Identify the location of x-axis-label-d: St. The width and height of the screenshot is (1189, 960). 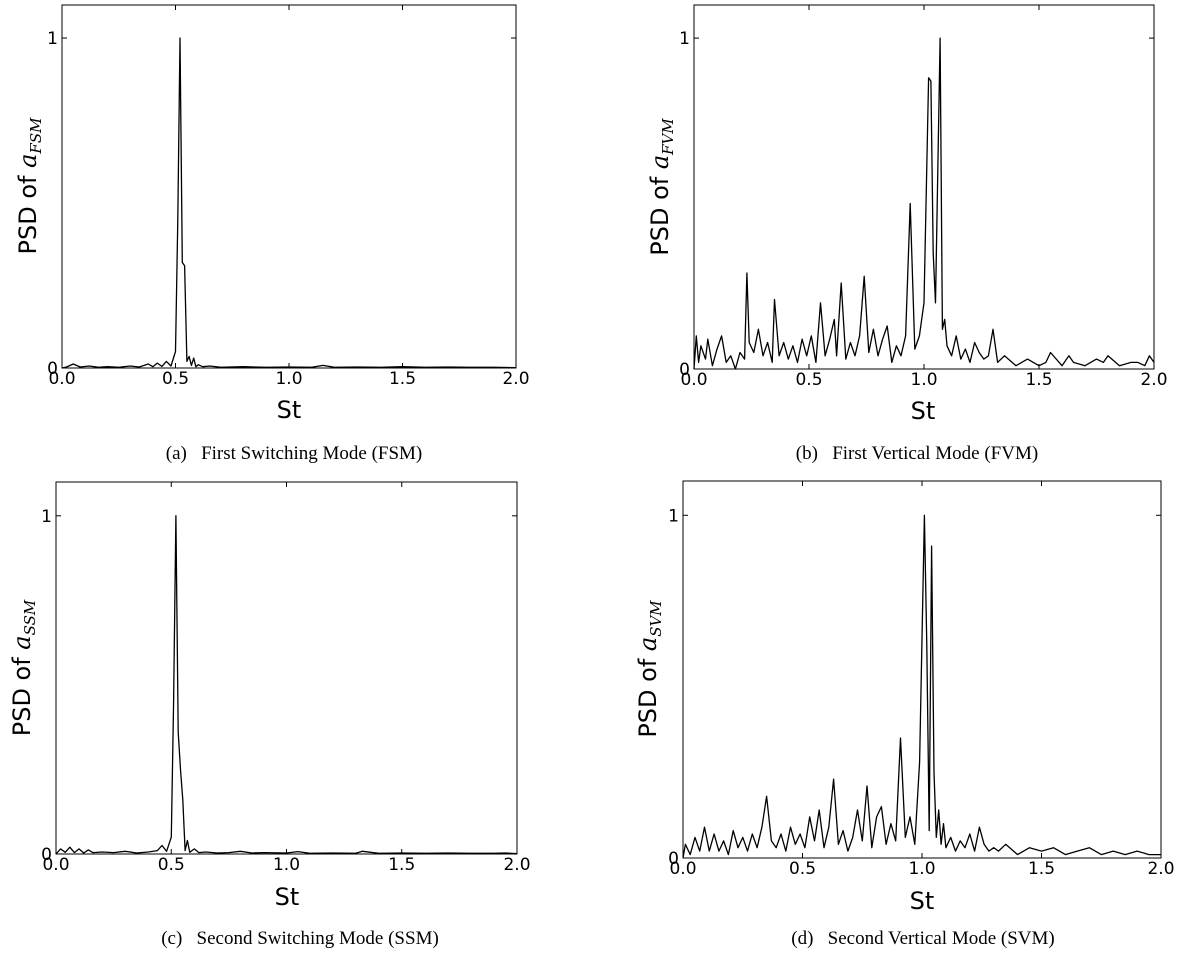
(922, 901).